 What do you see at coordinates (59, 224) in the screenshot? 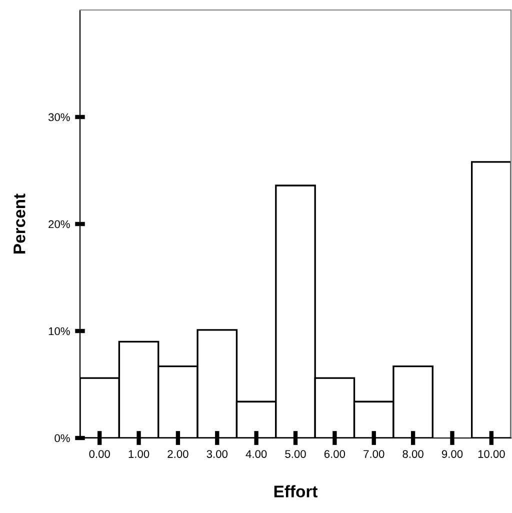
I see `y-tick-label: 20%` at bounding box center [59, 224].